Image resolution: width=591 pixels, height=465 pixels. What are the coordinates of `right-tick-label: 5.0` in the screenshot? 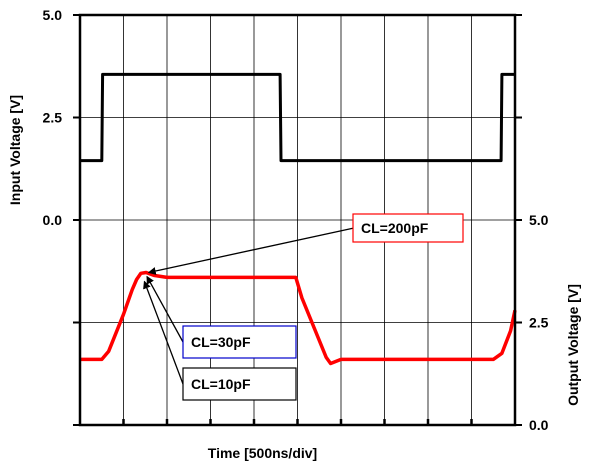 It's located at (539, 220).